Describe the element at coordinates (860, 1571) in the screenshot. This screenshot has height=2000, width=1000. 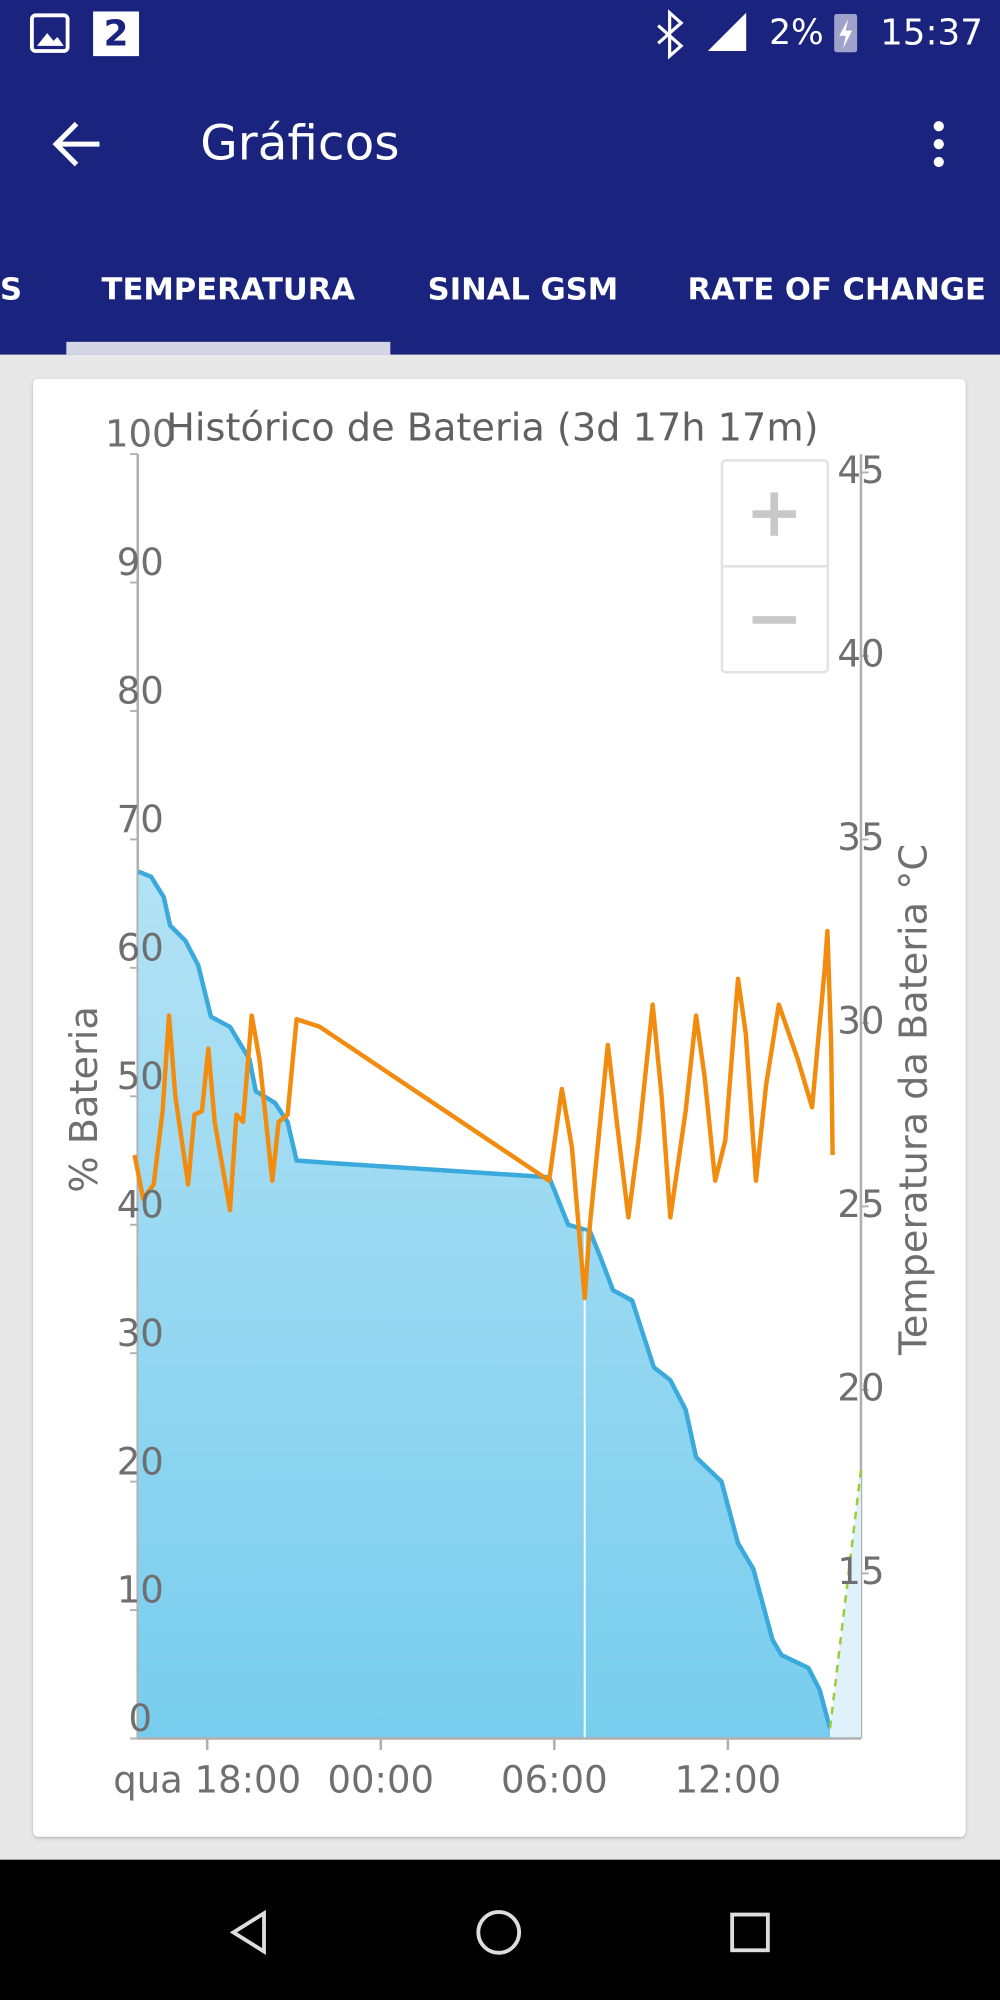
I see `y2-tick-label: 15` at that location.